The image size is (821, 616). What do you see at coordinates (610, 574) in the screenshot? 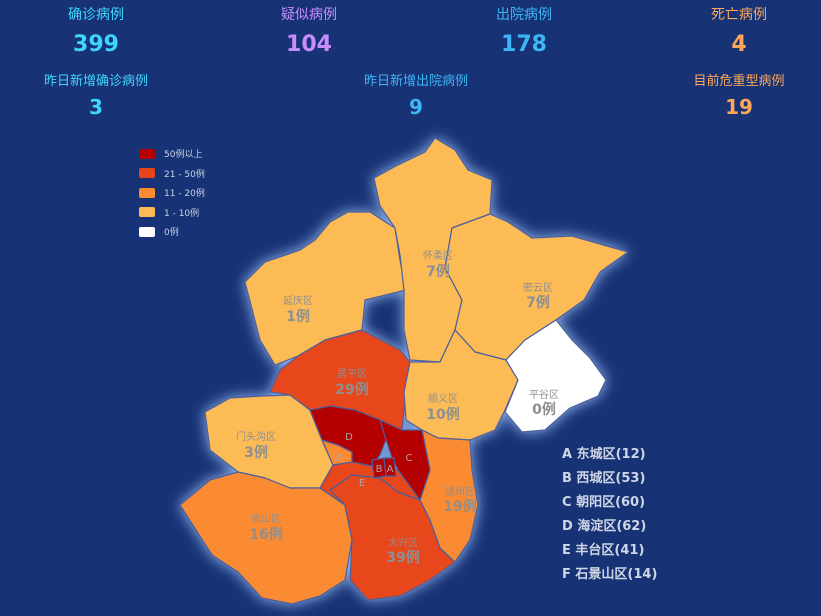
I see `list-item: F 石景山区(14)` at bounding box center [610, 574].